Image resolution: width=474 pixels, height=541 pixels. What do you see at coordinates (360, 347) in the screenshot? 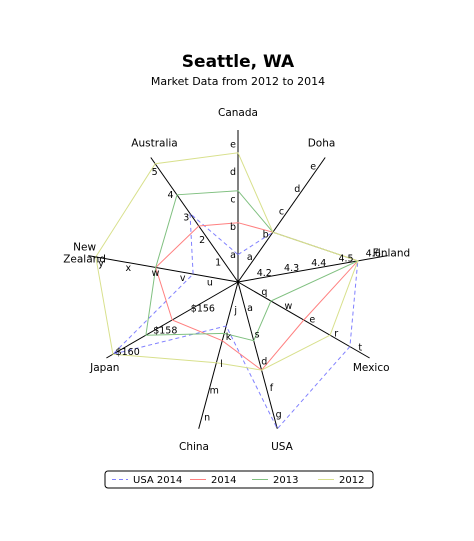
I see `tick-label-mexico: t` at bounding box center [360, 347].